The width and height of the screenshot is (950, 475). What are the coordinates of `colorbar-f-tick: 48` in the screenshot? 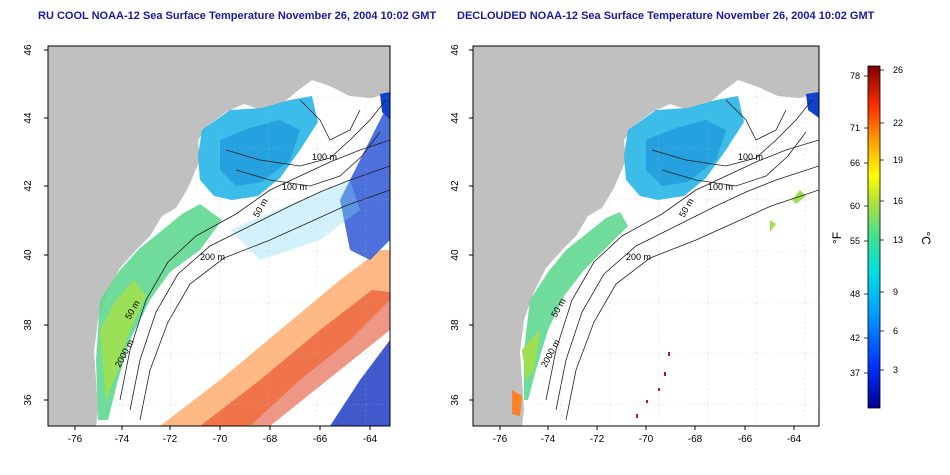 It's located at (855, 294).